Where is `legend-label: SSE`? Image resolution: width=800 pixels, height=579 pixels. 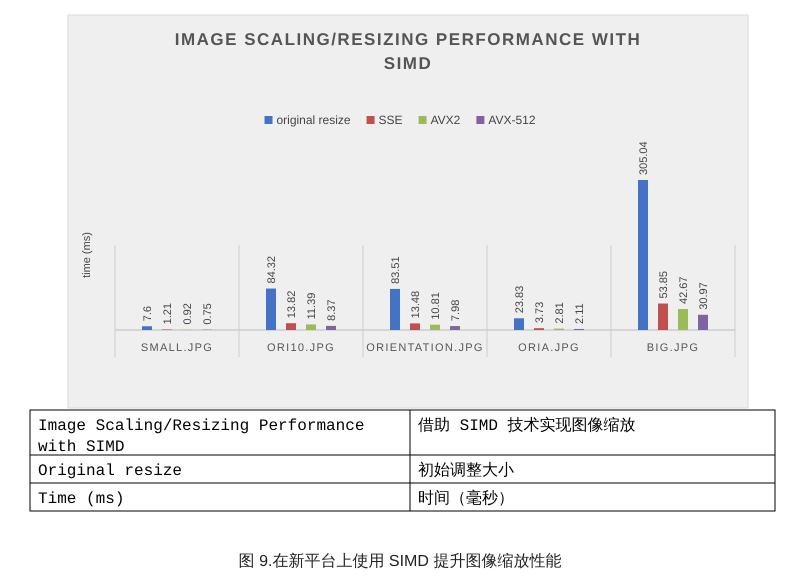 legend-label: SSE is located at coordinates (390, 120).